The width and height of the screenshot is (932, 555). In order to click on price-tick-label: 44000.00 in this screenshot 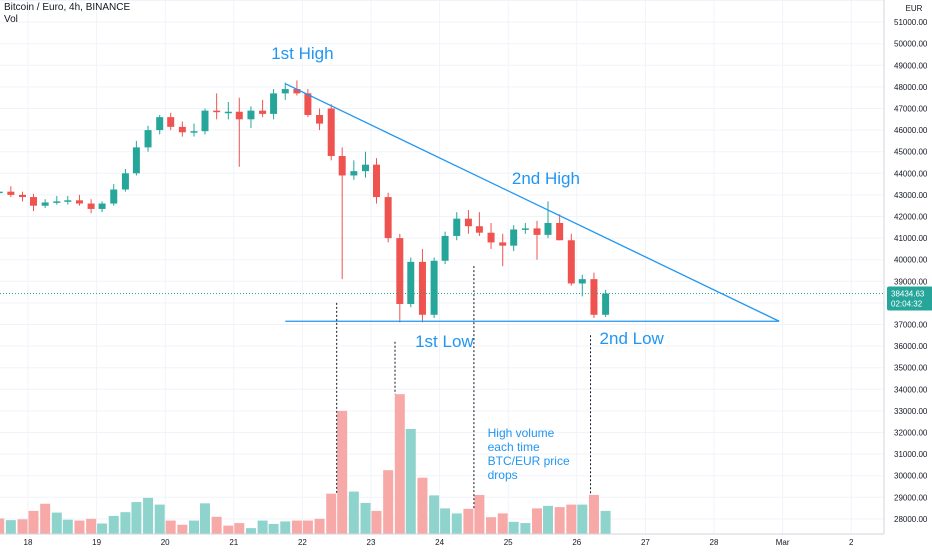, I will do `click(911, 173)`.